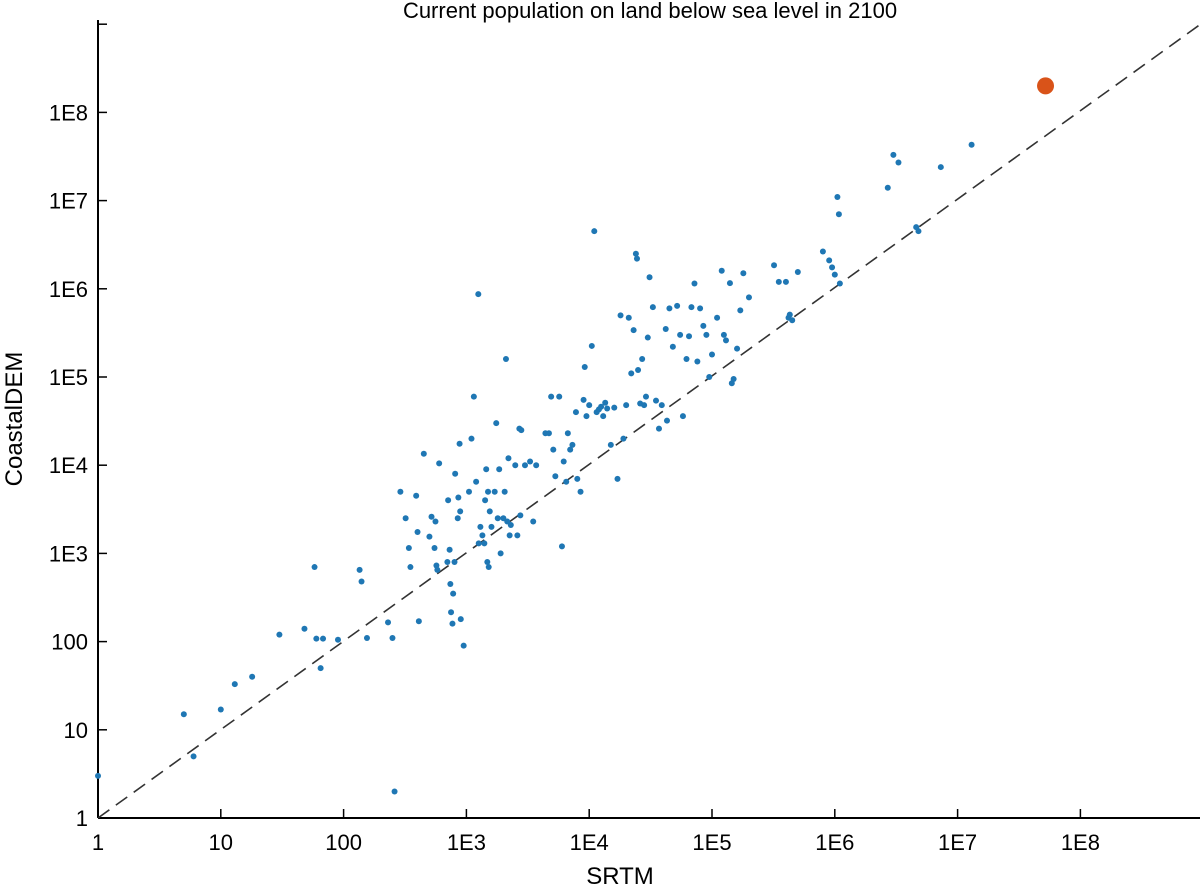  Describe the element at coordinates (68, 377) in the screenshot. I see `y-tick-label: 1E5` at that location.